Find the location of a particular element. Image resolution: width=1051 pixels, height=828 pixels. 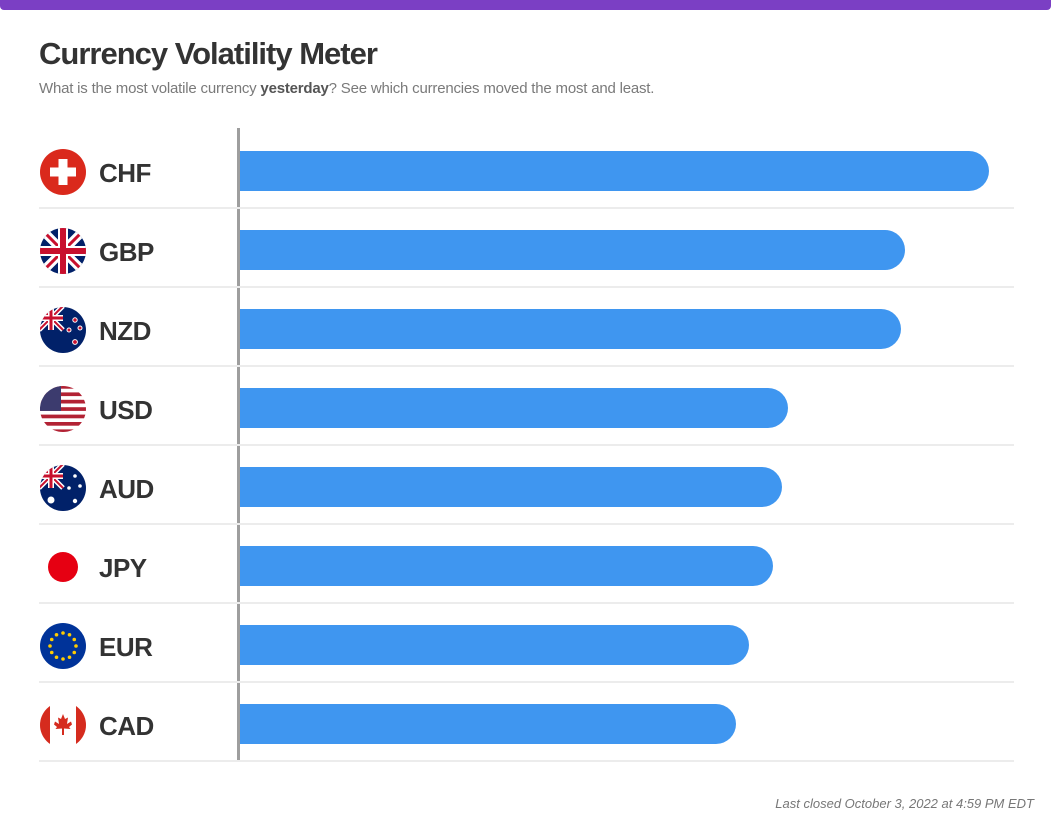

bar-row-jpy: JPY is located at coordinates (526, 564).